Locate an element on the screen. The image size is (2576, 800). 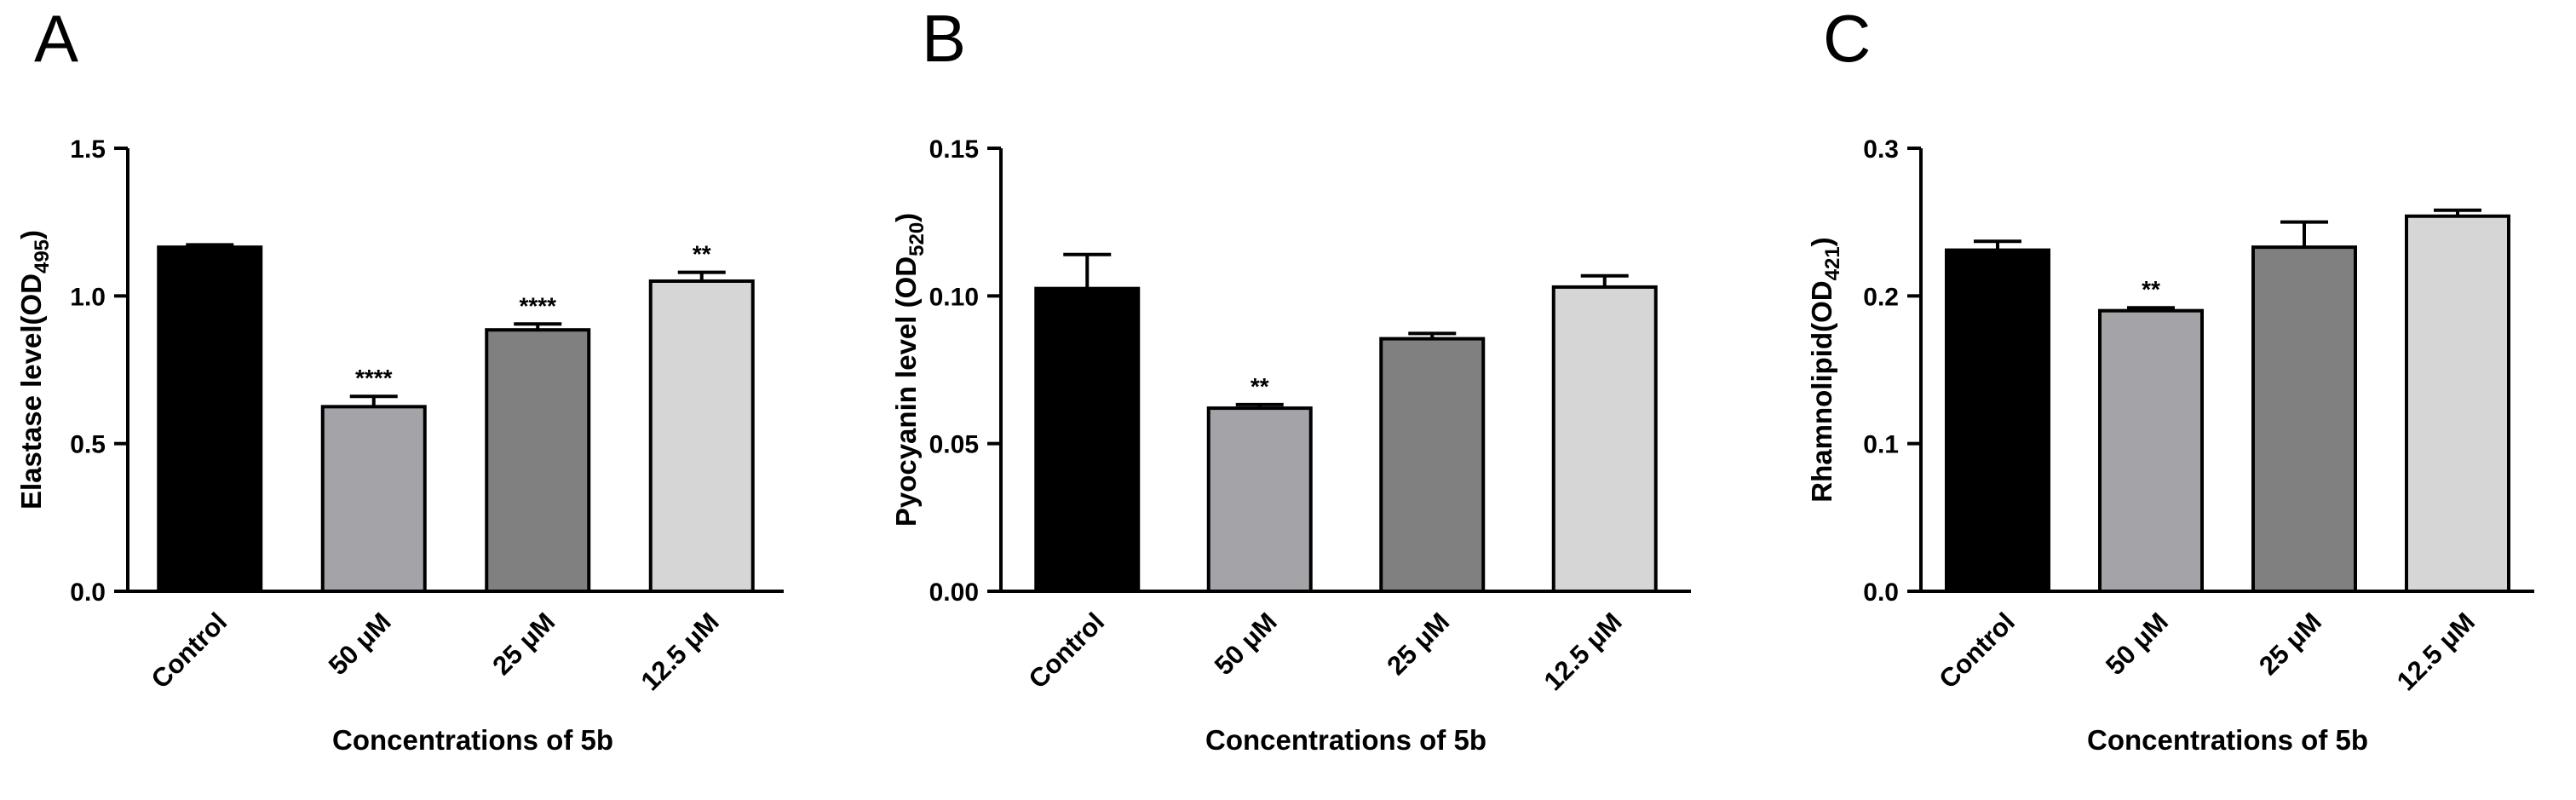
y-axis-title-main: Pyocyanin level (OD is located at coordinates (906, 392).